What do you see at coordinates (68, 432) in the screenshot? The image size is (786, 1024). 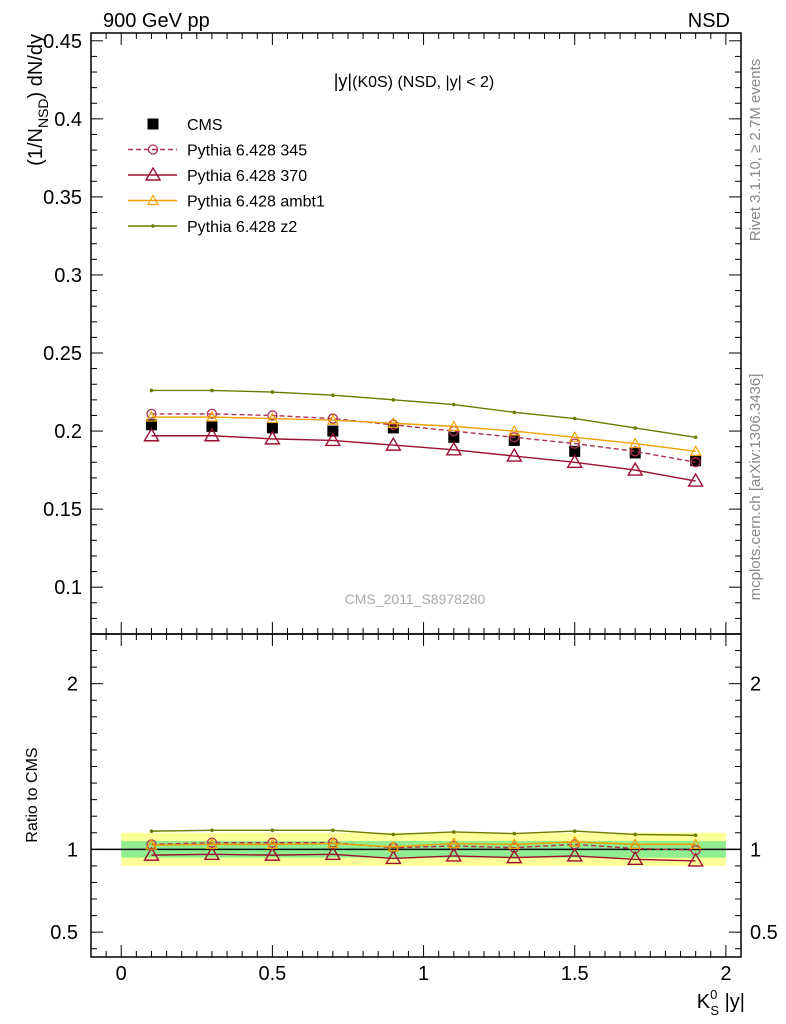 I see `main-y-tick-label: 0.2` at bounding box center [68, 432].